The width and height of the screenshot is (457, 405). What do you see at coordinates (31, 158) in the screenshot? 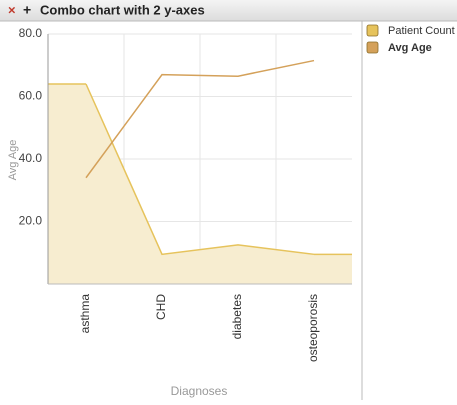
I see `y-tick-label: 40.0` at bounding box center [31, 158].